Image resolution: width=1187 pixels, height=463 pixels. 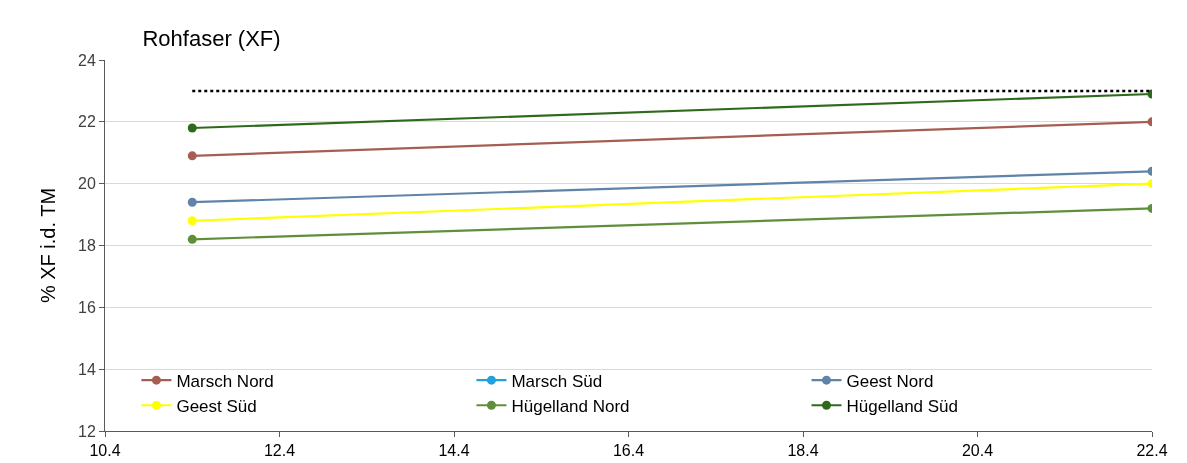 What do you see at coordinates (105, 451) in the screenshot?
I see `x-tick-label: 10.4` at bounding box center [105, 451].